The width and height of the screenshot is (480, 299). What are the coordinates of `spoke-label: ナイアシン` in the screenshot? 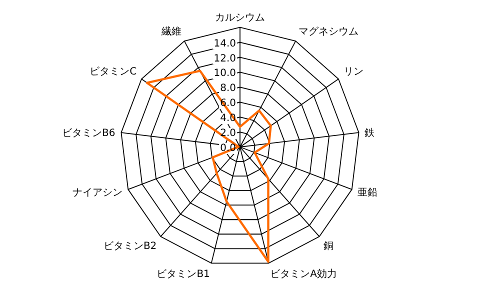 It's located at (97, 193).